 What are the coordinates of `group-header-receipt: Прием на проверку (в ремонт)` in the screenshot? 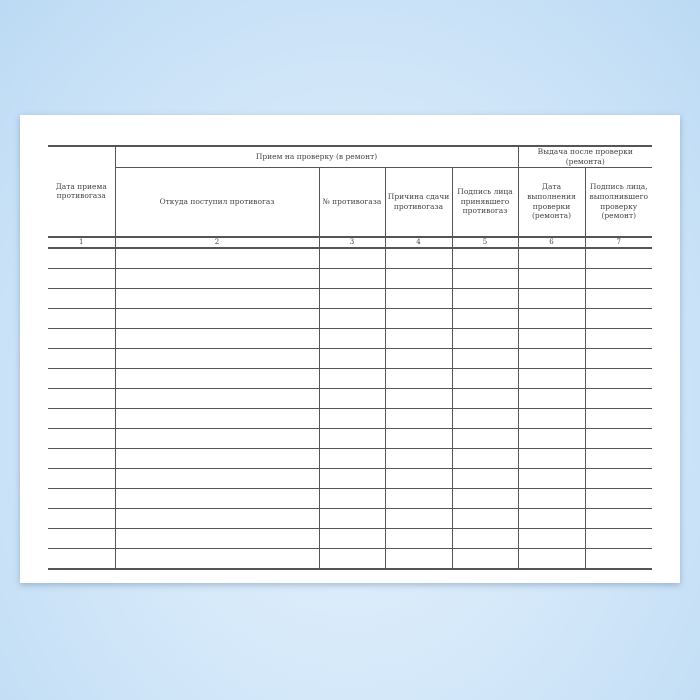 It's located at (316, 156).